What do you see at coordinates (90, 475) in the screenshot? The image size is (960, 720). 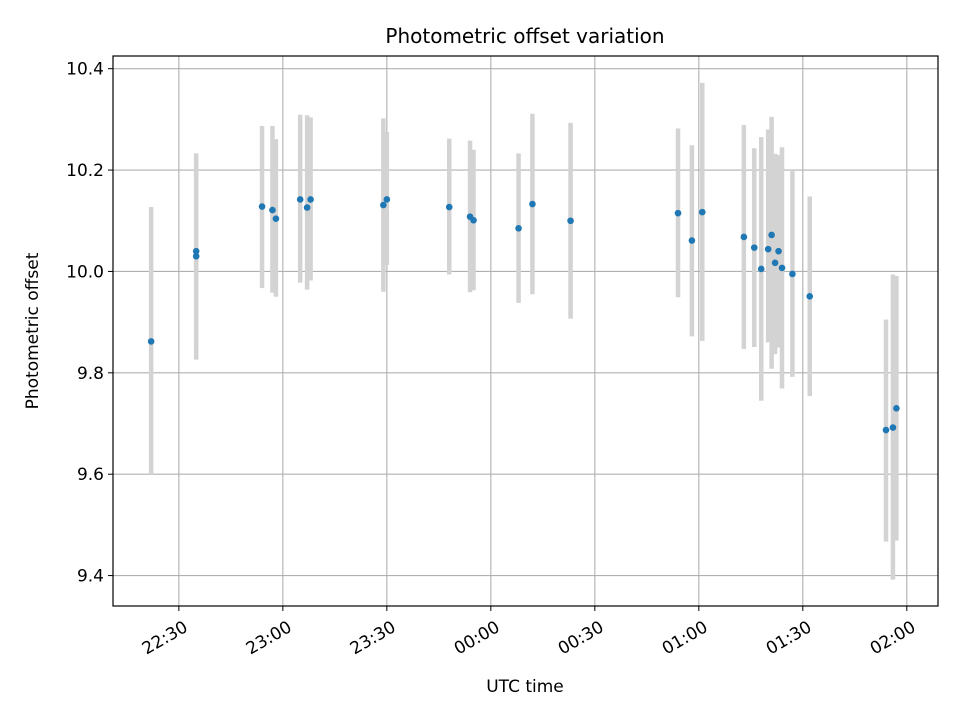 I see `y-tick-label: 9.6` at bounding box center [90, 475].